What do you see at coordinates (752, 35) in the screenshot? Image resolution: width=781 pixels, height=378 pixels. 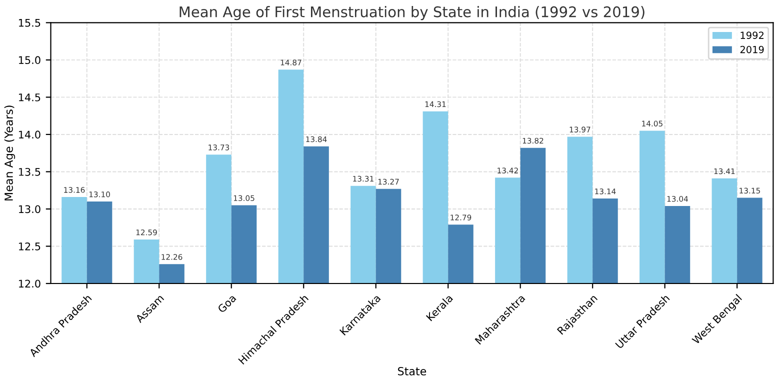 I see `legend-label: 1992` at bounding box center [752, 35].